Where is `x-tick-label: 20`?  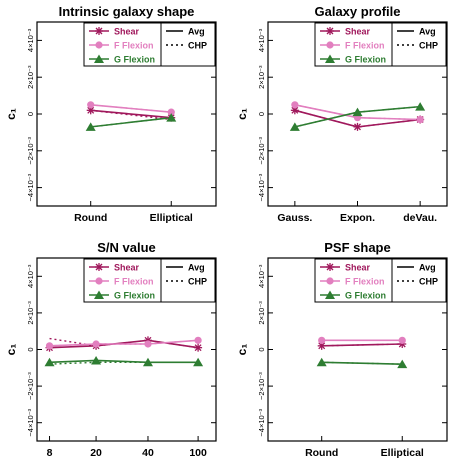
x-tick-label: 20 is located at coordinates (96, 452).